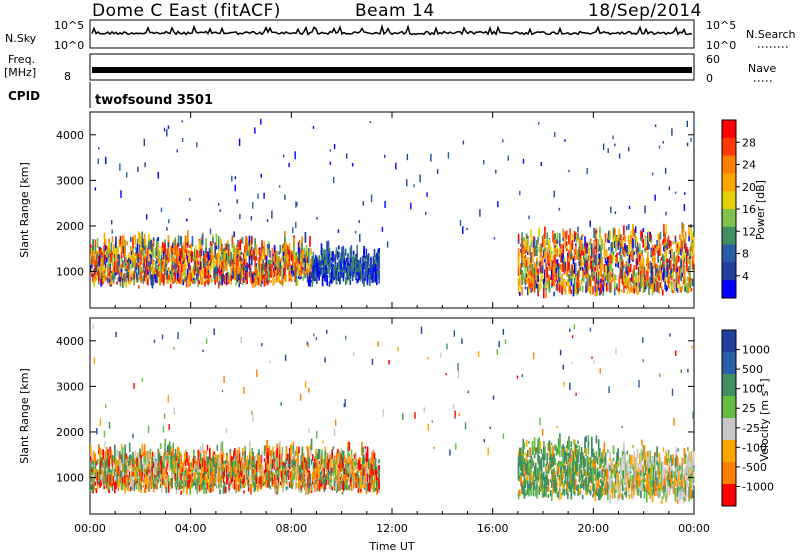 The image size is (800, 554). Describe the element at coordinates (391, 546) in the screenshot. I see `x-axis-label: Time UT` at that location.